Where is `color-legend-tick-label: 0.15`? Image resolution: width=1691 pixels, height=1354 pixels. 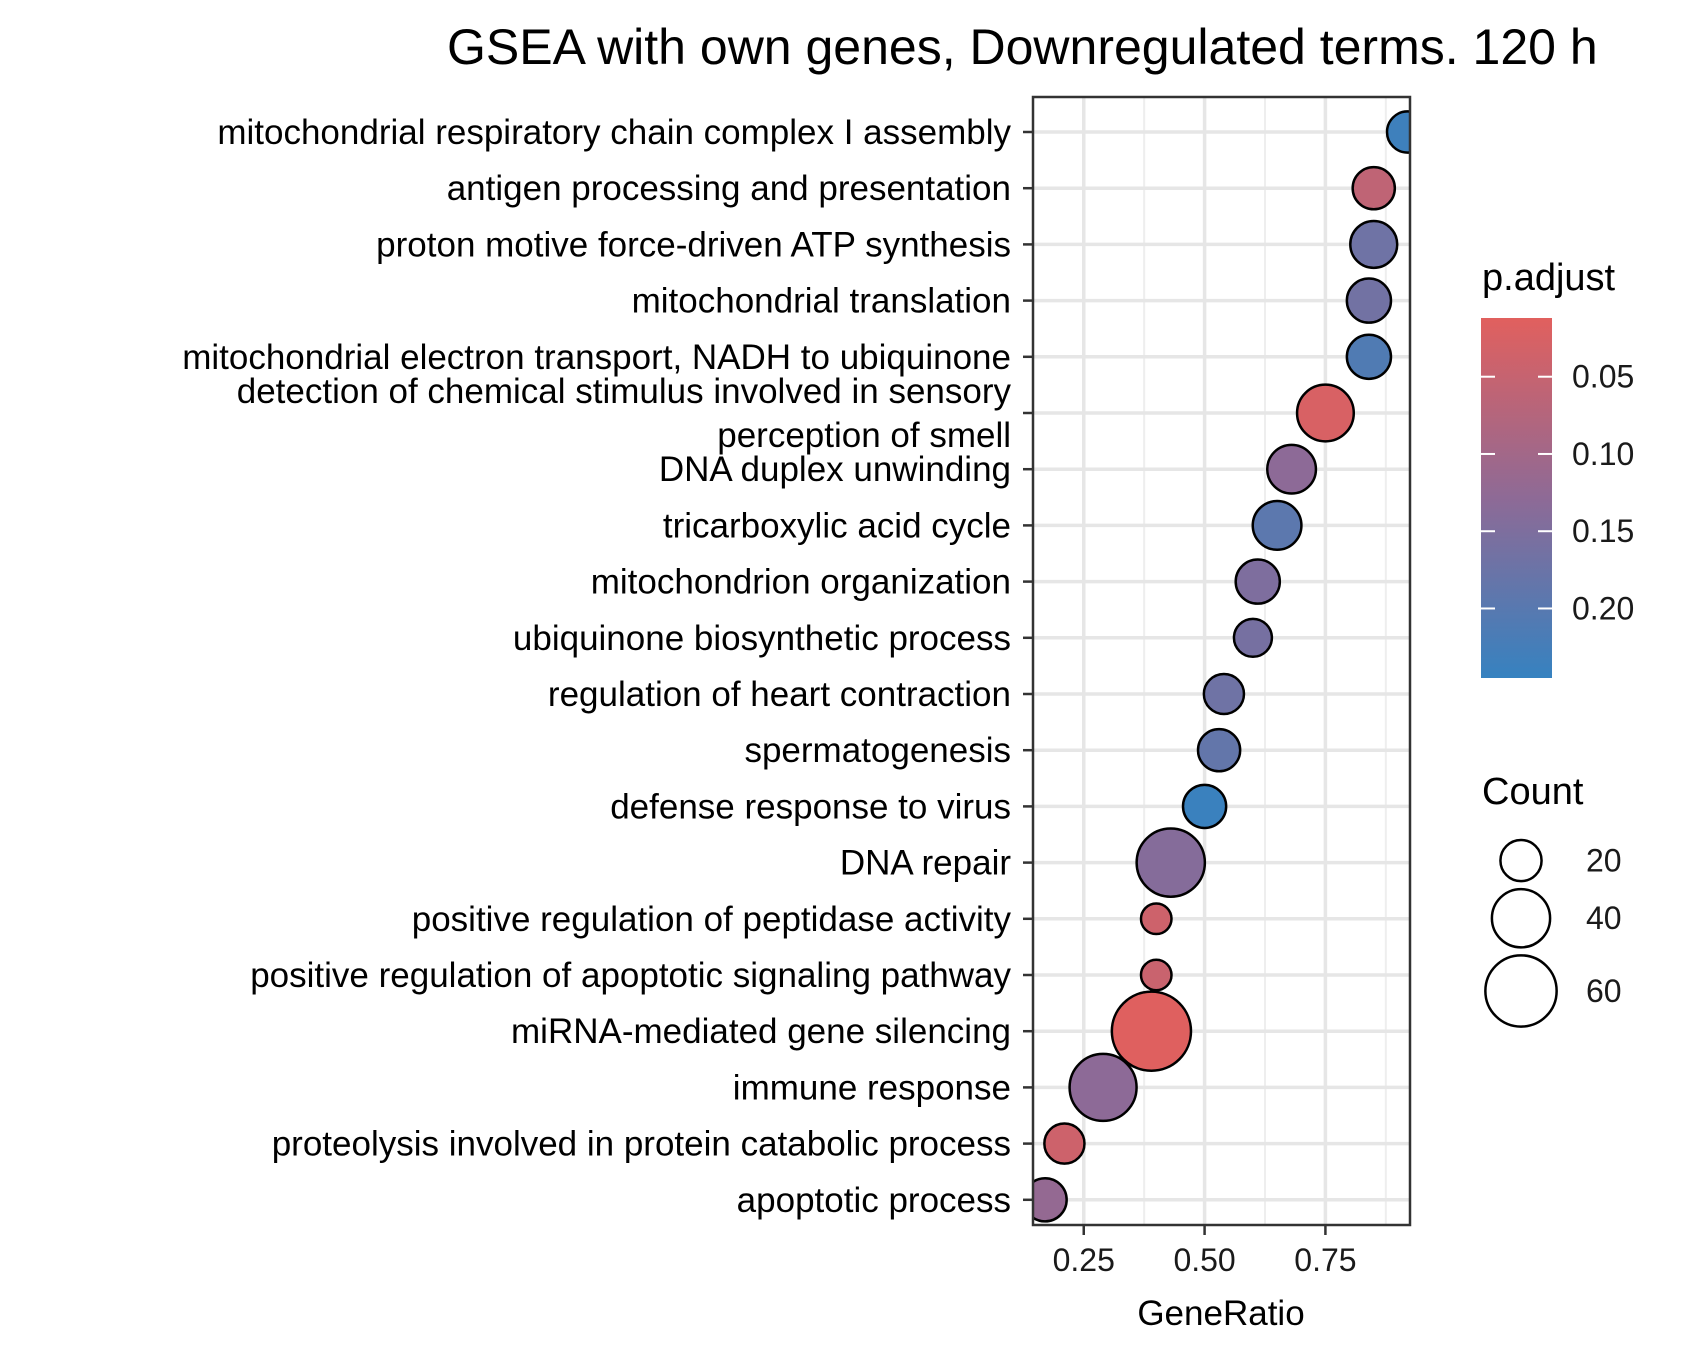 color-legend-tick-label: 0.15 is located at coordinates (1603, 531).